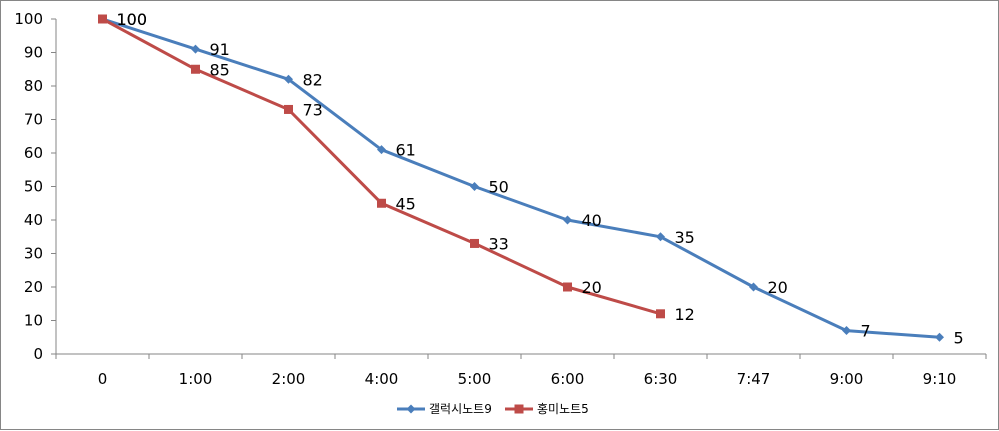 This screenshot has height=431, width=999. What do you see at coordinates (592, 220) in the screenshot?
I see `data-label: 40` at bounding box center [592, 220].